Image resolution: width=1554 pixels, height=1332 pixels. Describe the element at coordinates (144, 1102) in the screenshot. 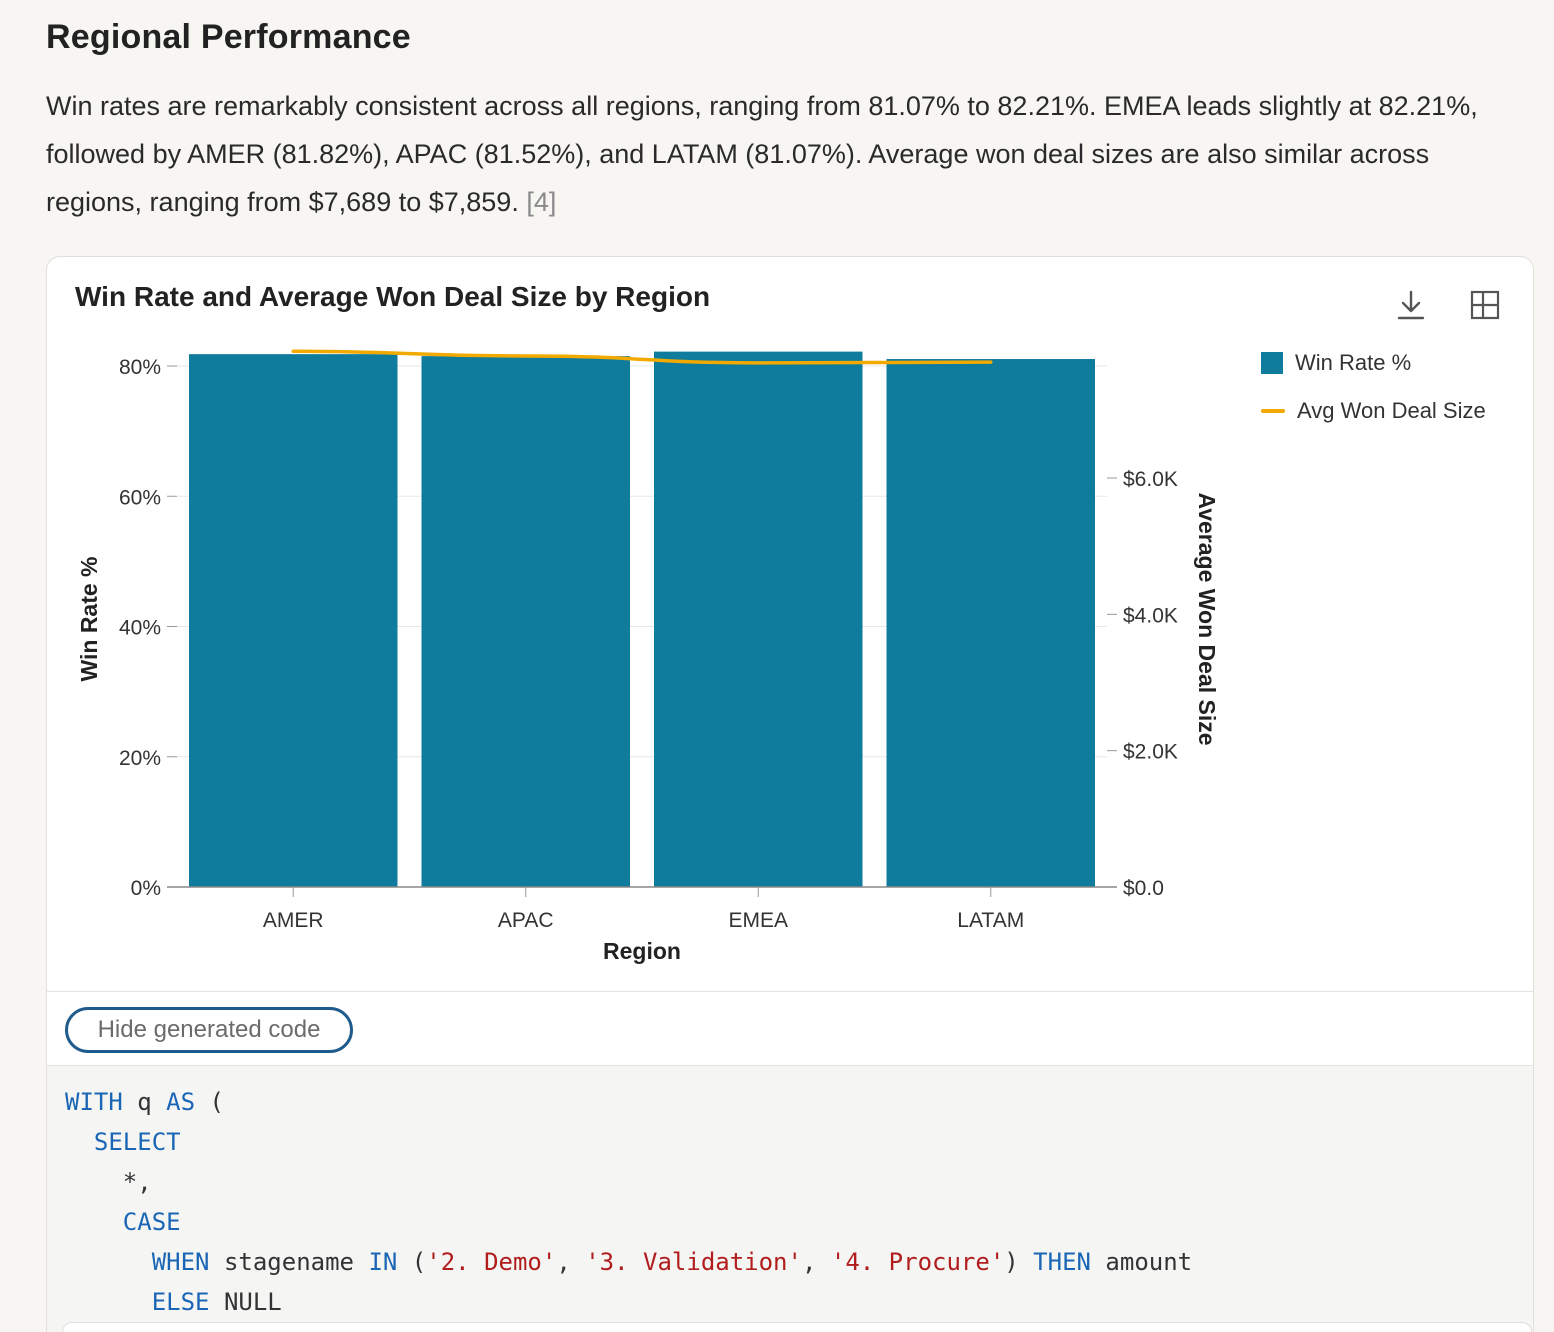

I see `code-text: q` at that location.